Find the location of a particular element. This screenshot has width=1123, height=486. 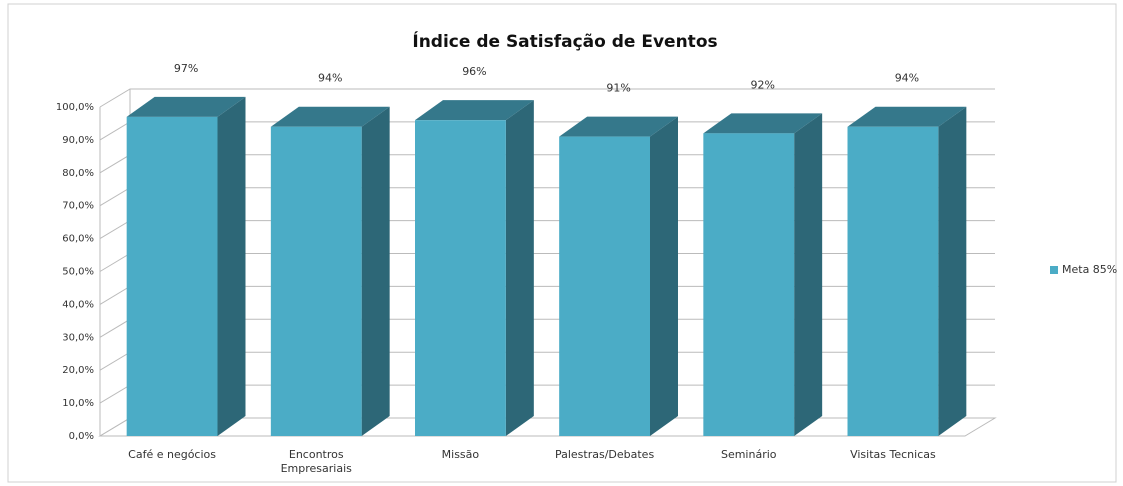

data-label: 96% is located at coordinates (474, 71).